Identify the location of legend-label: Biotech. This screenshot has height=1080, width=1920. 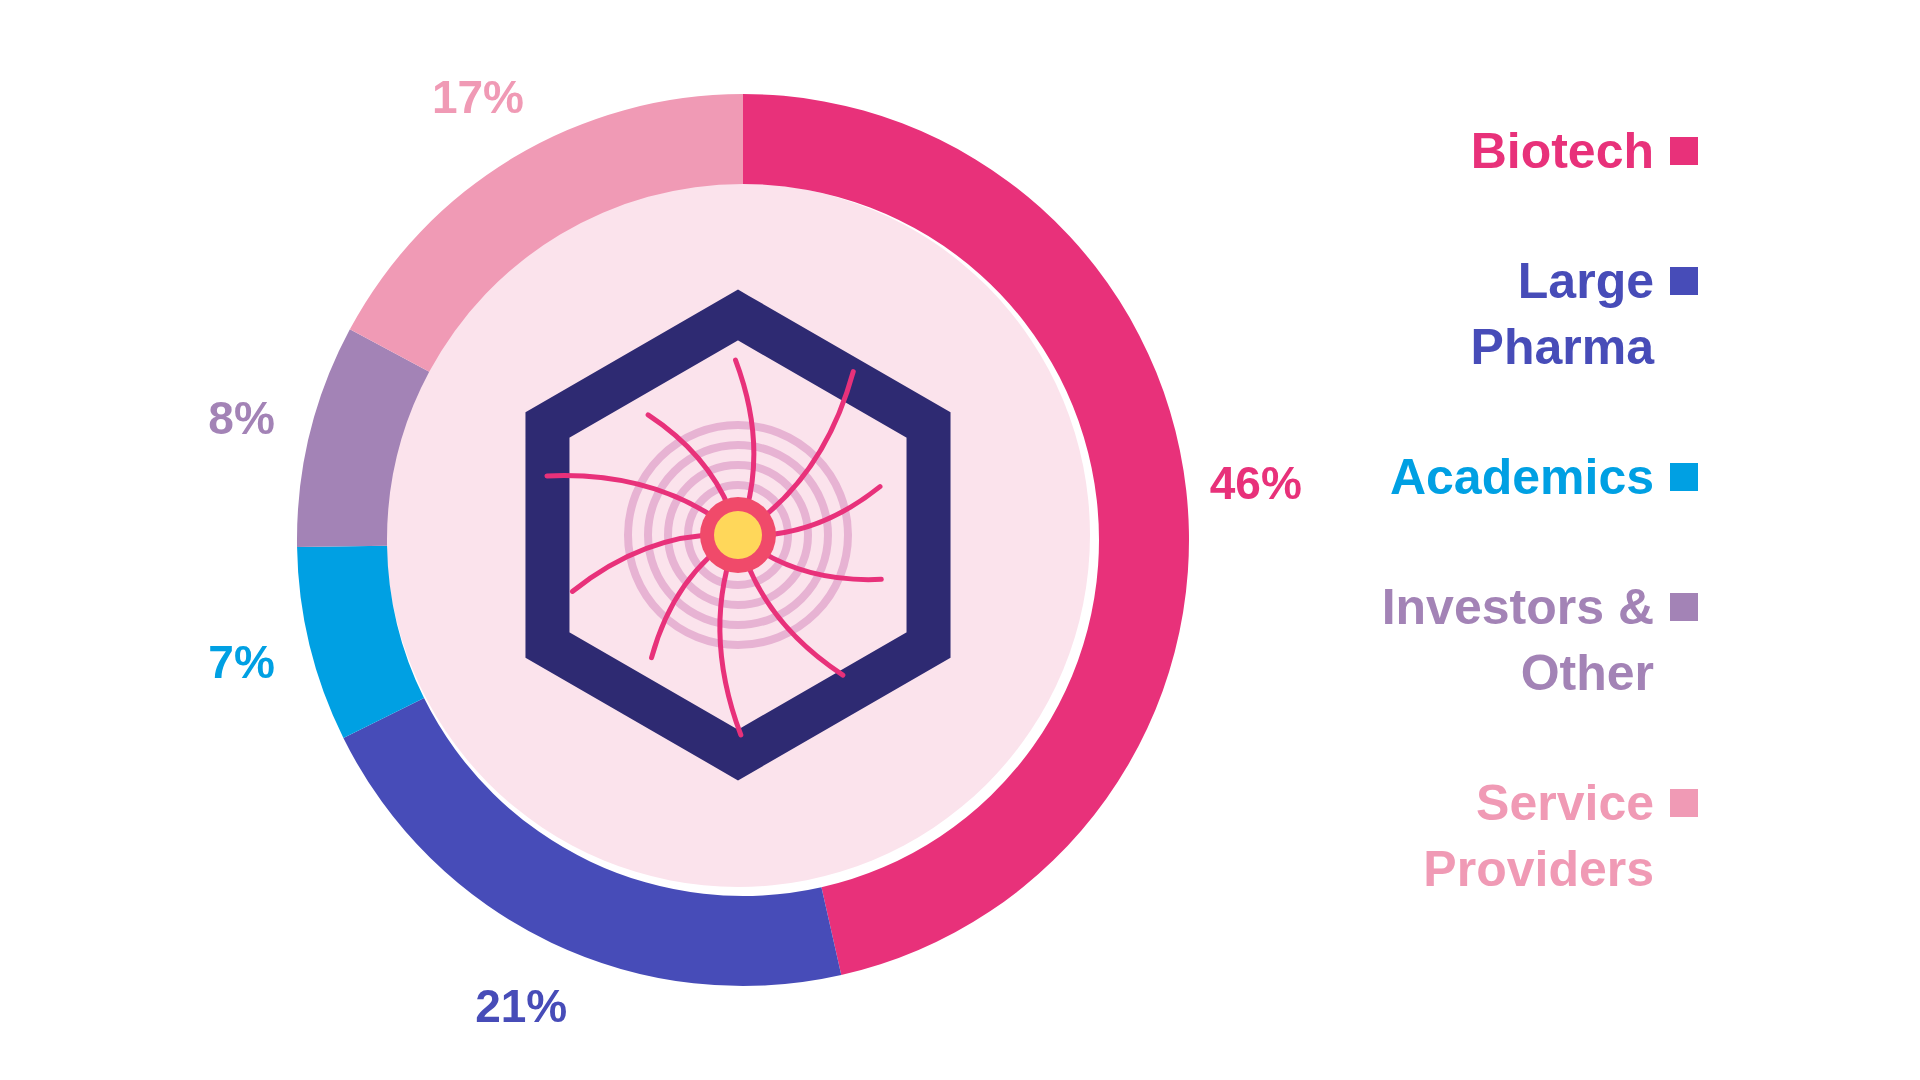
(1562, 151).